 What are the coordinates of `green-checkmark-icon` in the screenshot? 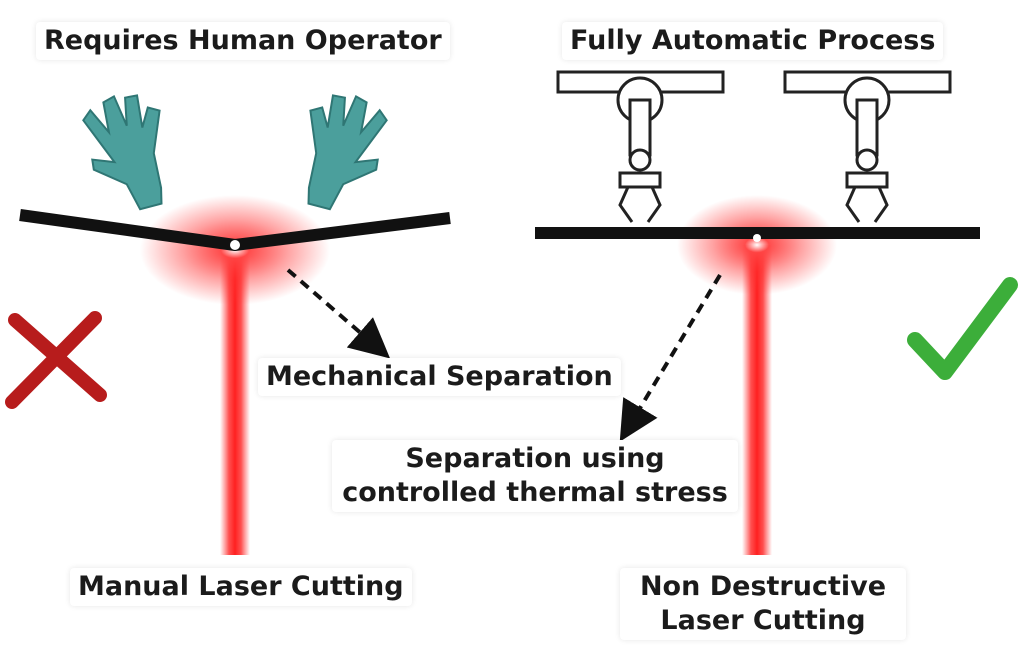 It's located at (962, 328).